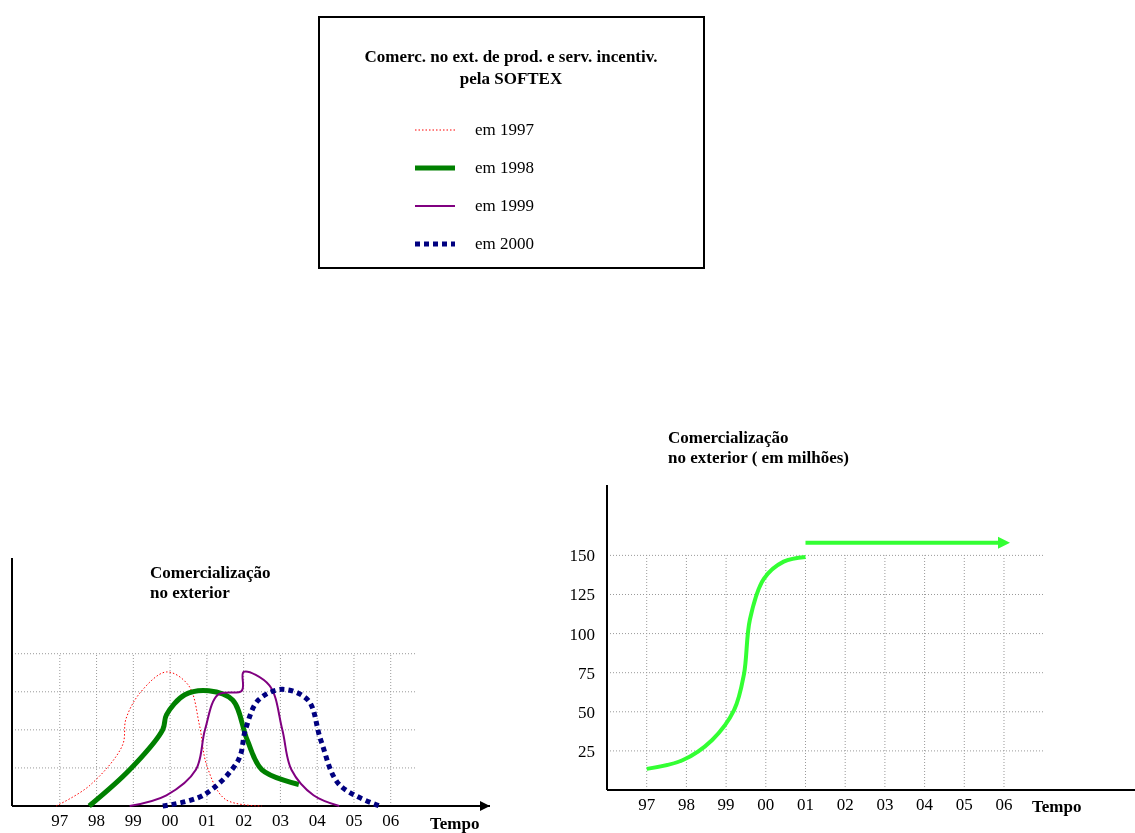  What do you see at coordinates (758, 447) in the screenshot?
I see `chart-title: Comercialização no exterior ( em milhões)` at bounding box center [758, 447].